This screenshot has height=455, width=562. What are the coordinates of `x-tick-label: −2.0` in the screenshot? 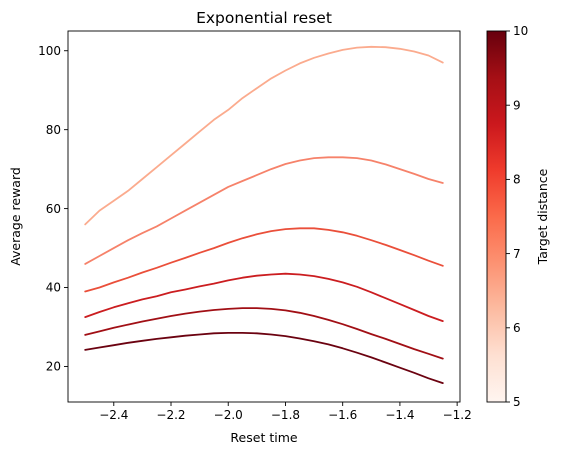 It's located at (228, 415).